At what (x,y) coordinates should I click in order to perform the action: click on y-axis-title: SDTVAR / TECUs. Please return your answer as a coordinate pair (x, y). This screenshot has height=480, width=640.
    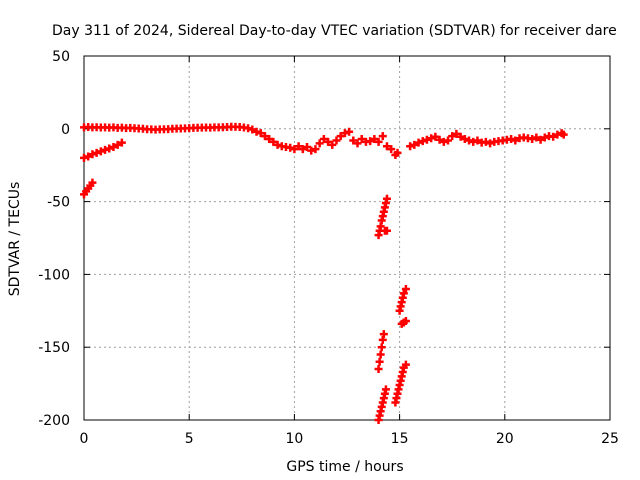
    Looking at the image, I should click on (15, 239).